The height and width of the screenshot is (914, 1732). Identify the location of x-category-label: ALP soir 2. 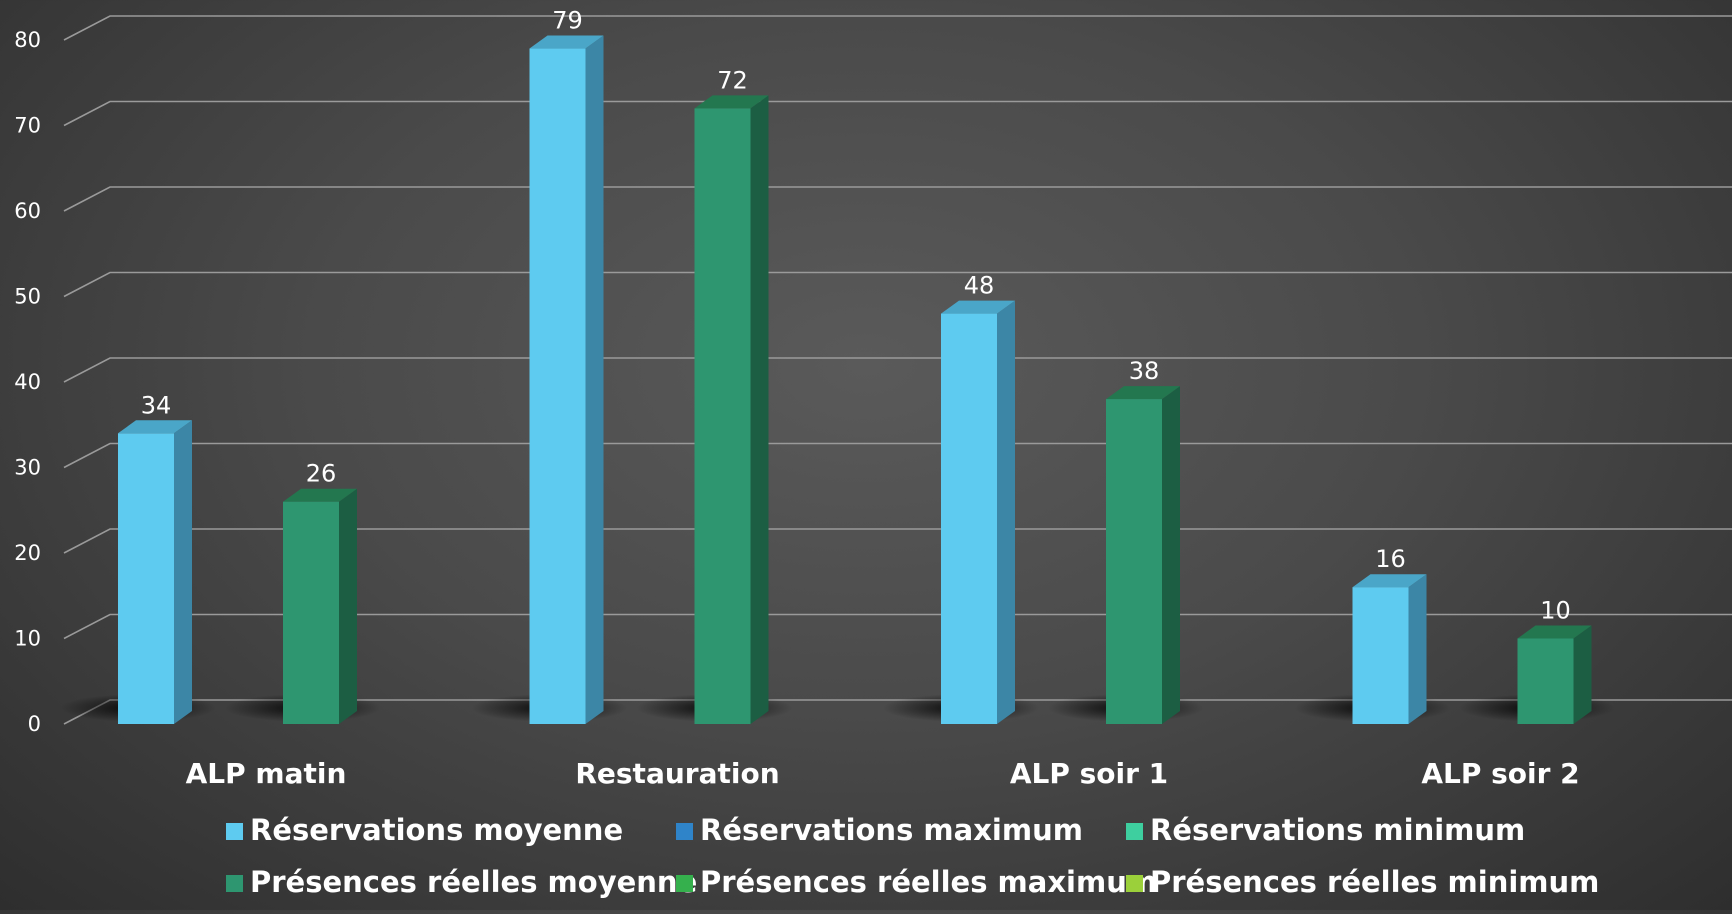
(1500, 773).